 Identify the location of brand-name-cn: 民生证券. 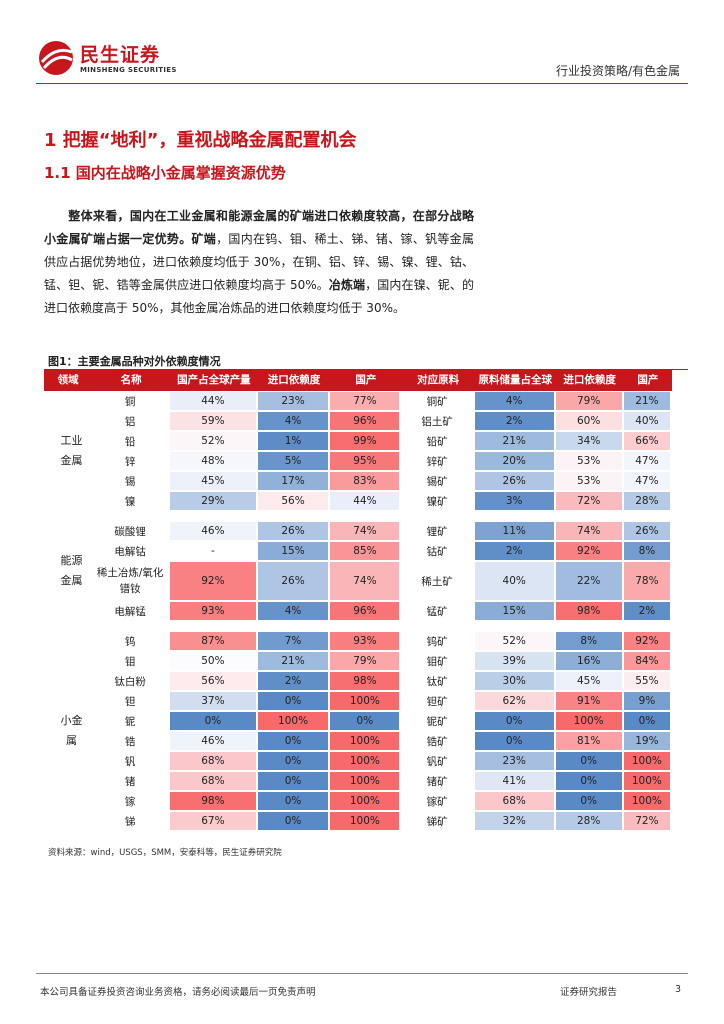
(120, 55).